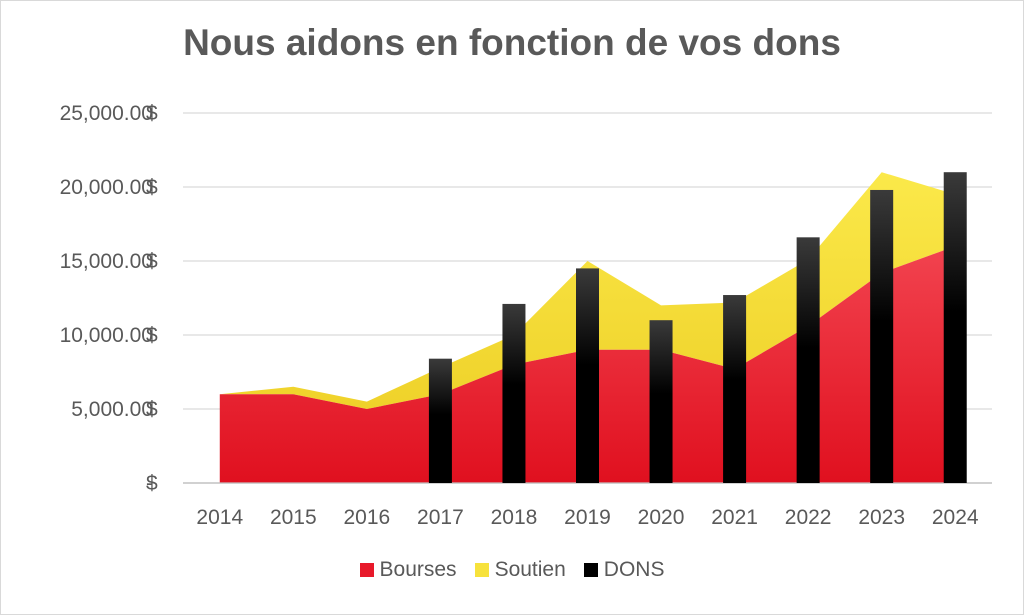 Image resolution: width=1024 pixels, height=615 pixels. Describe the element at coordinates (530, 569) in the screenshot. I see `legend-label-soutien: Soutien` at that location.